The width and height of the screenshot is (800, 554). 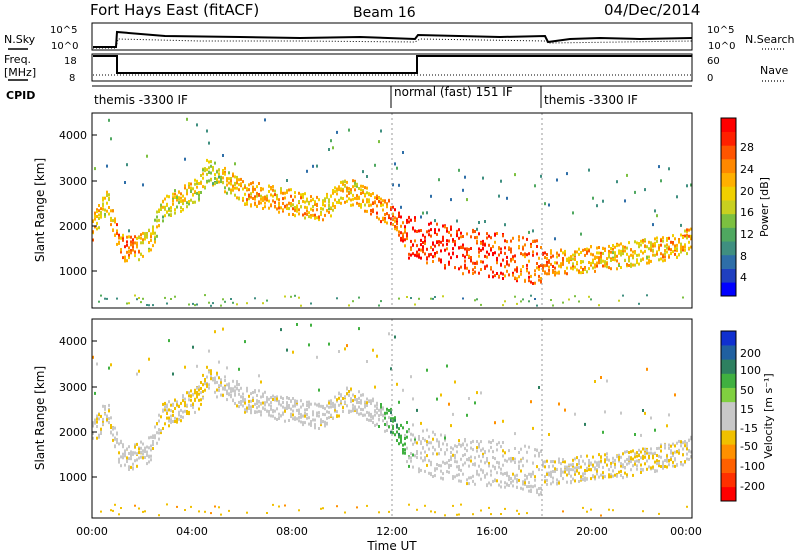 I want to click on x-tick-0: 00:00, so click(x=92, y=531).